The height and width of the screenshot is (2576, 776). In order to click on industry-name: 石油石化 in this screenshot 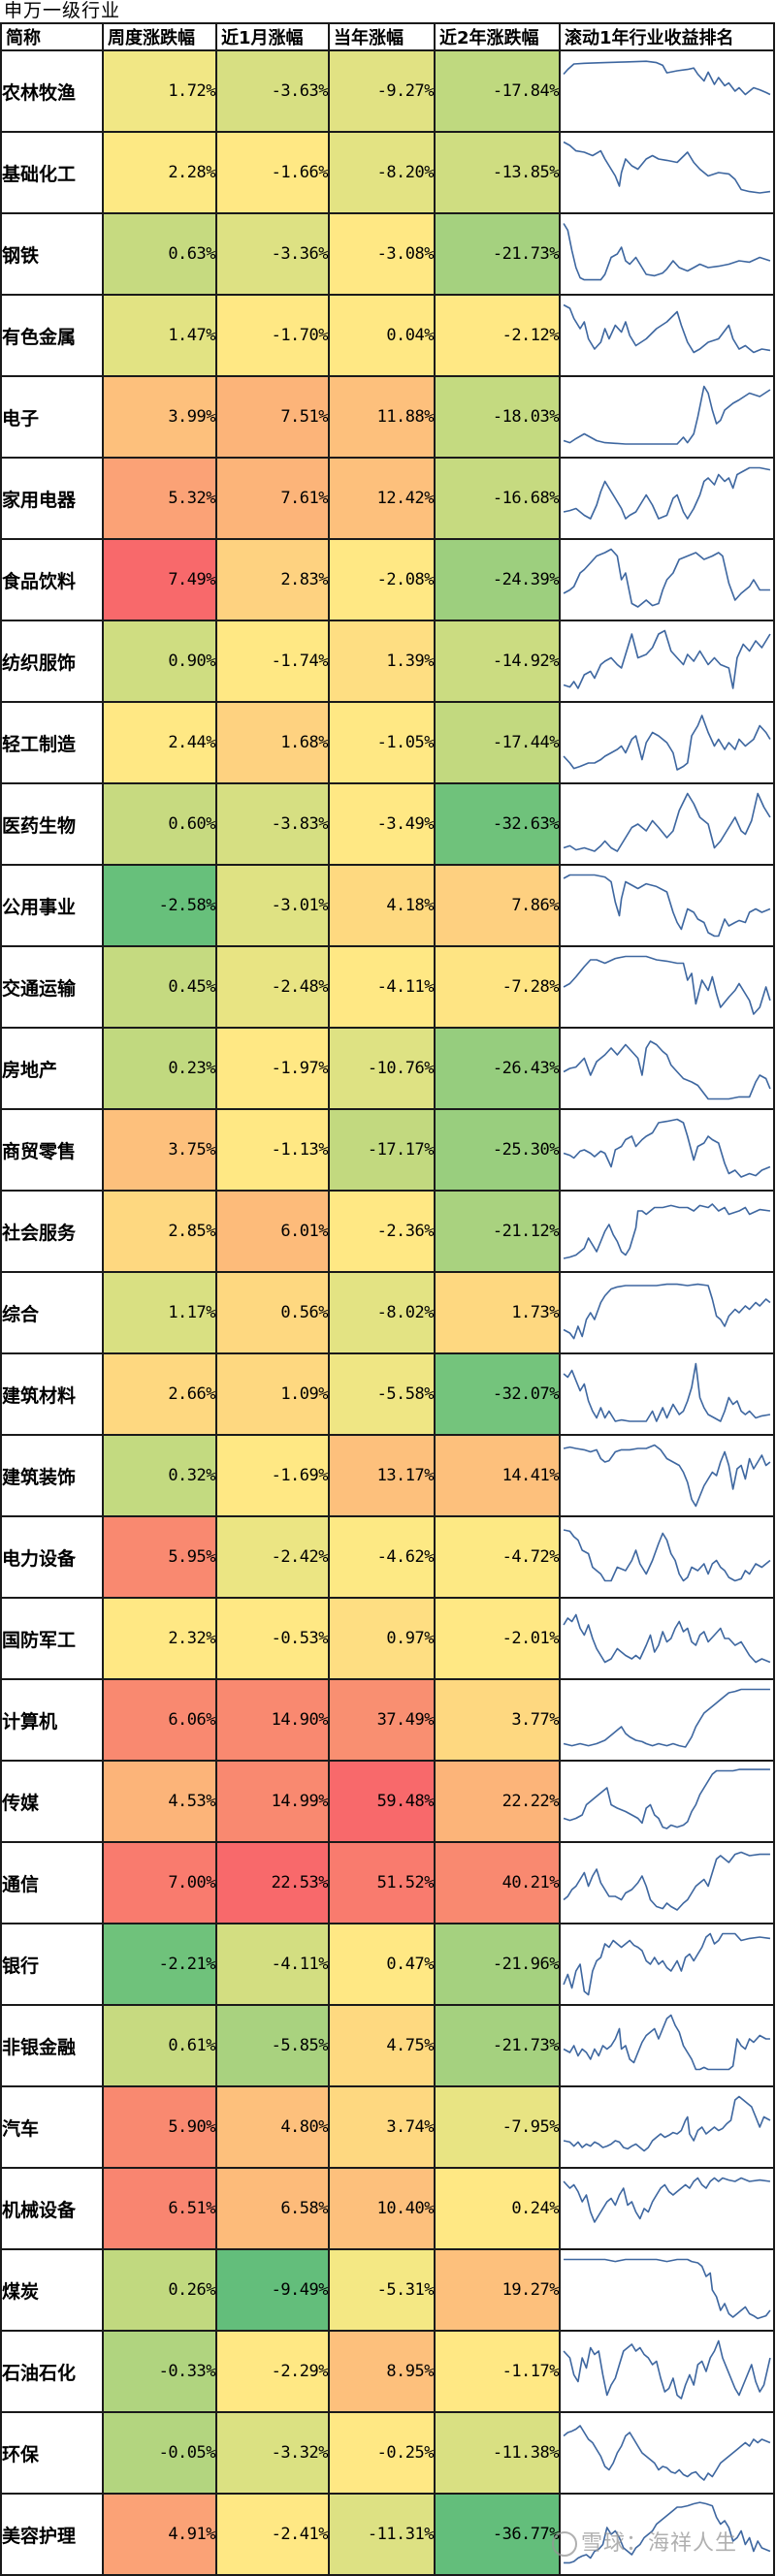, I will do `click(52, 2371)`.